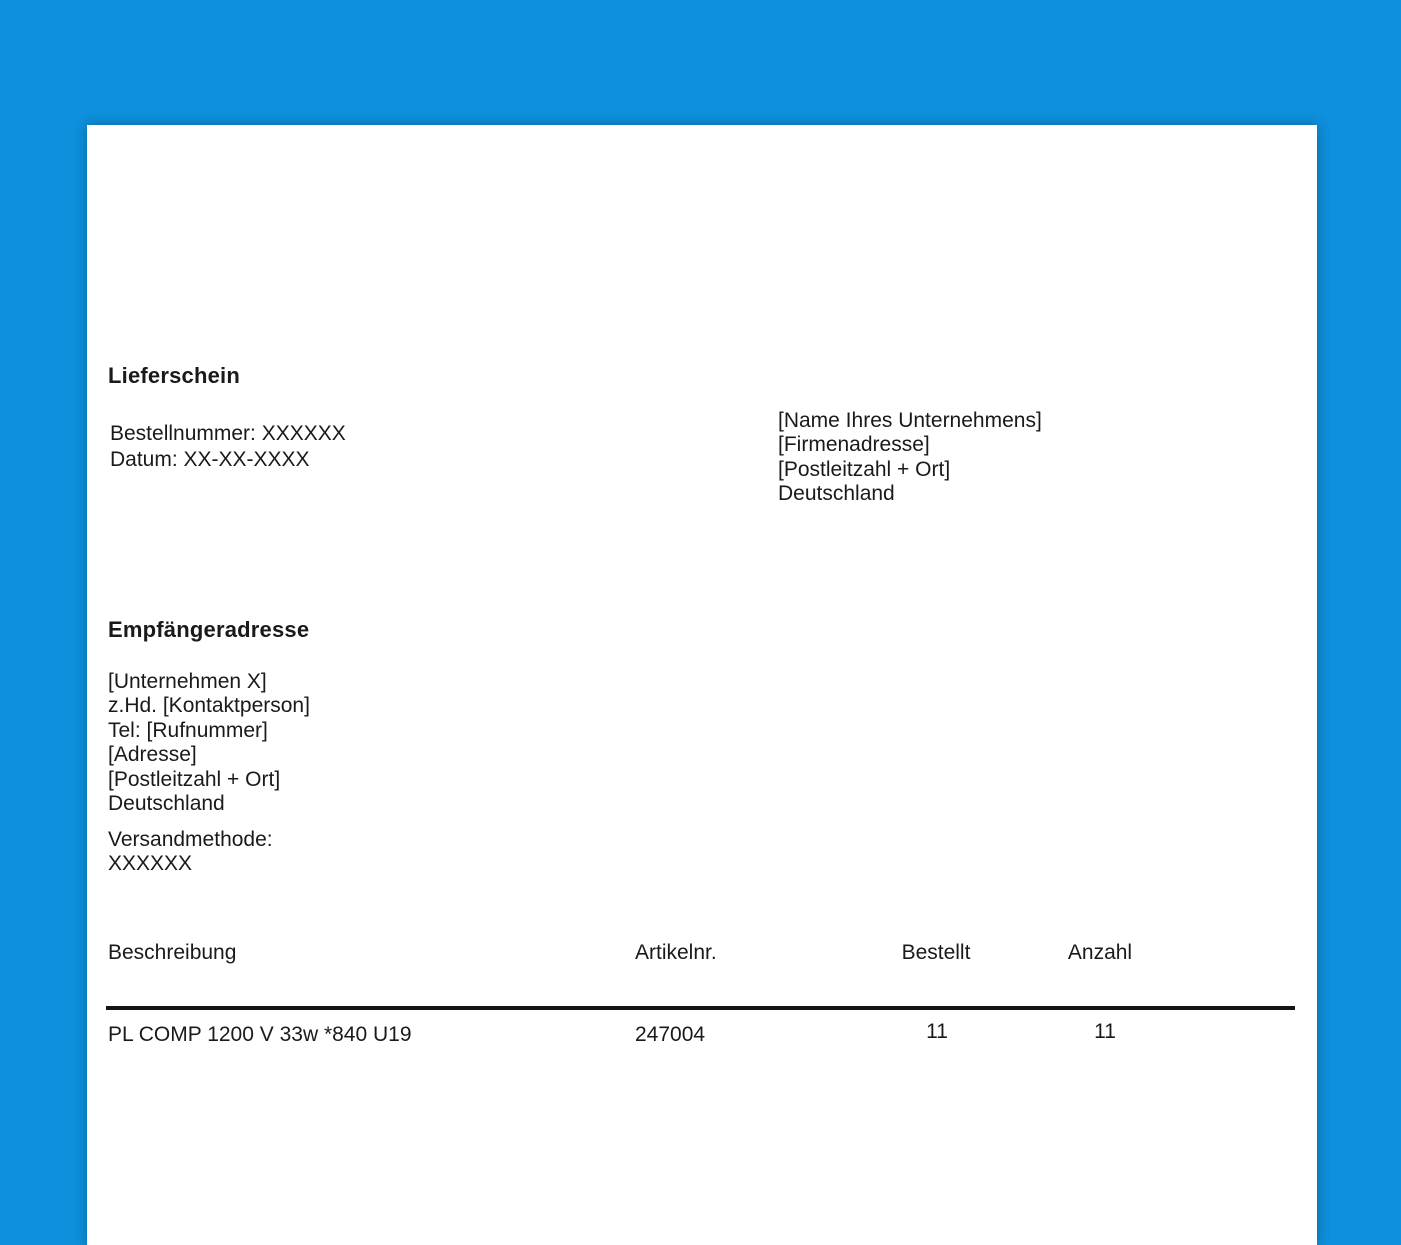 This screenshot has height=1245, width=1401. Describe the element at coordinates (174, 375) in the screenshot. I see `page-title: Lieferschein` at that location.